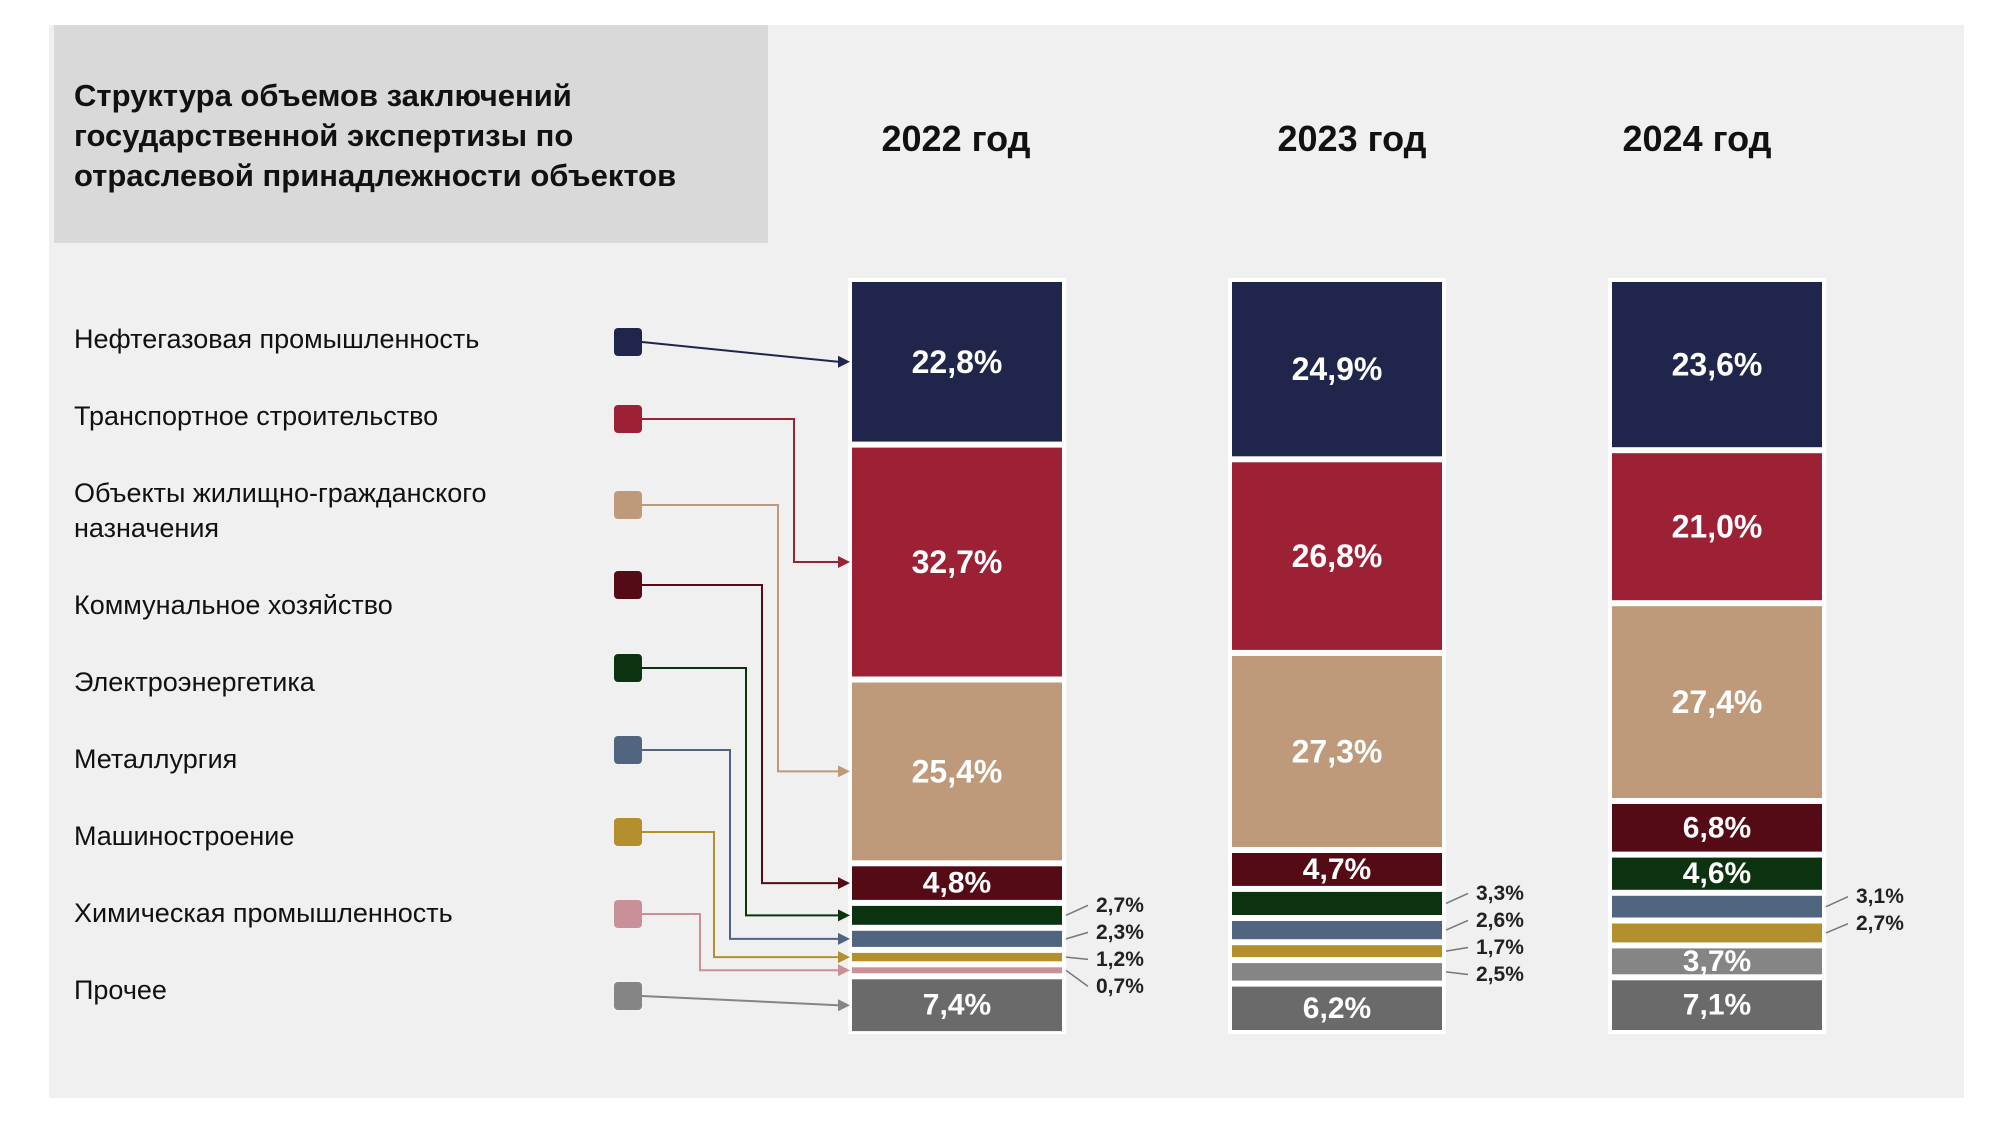  I want to click on data-label: 0,7%, so click(1120, 986).